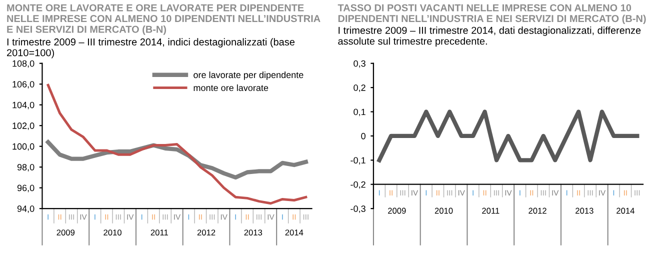 The height and width of the screenshot is (264, 656). What do you see at coordinates (294, 233) in the screenshot?
I see `text: 2014` at bounding box center [294, 233].